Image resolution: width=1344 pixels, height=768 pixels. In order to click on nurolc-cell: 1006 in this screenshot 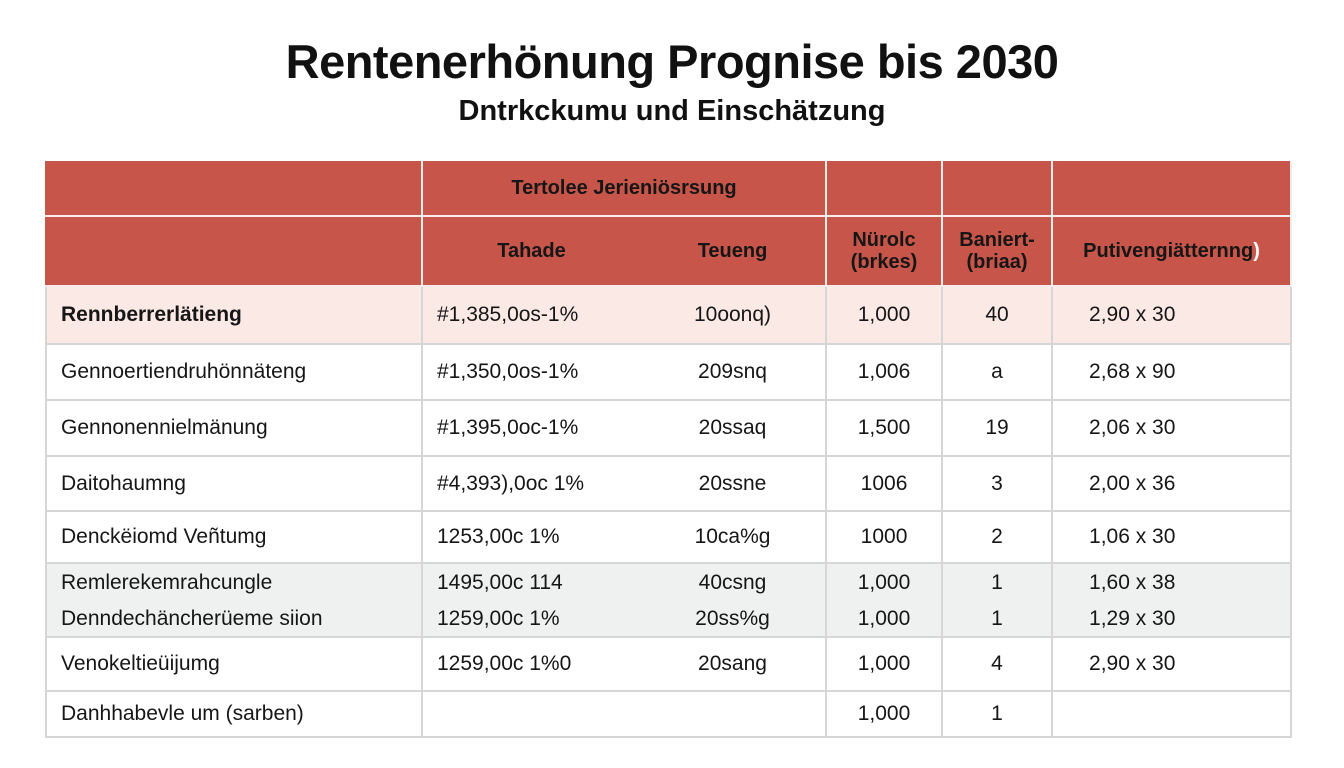, I will do `click(885, 484)`.